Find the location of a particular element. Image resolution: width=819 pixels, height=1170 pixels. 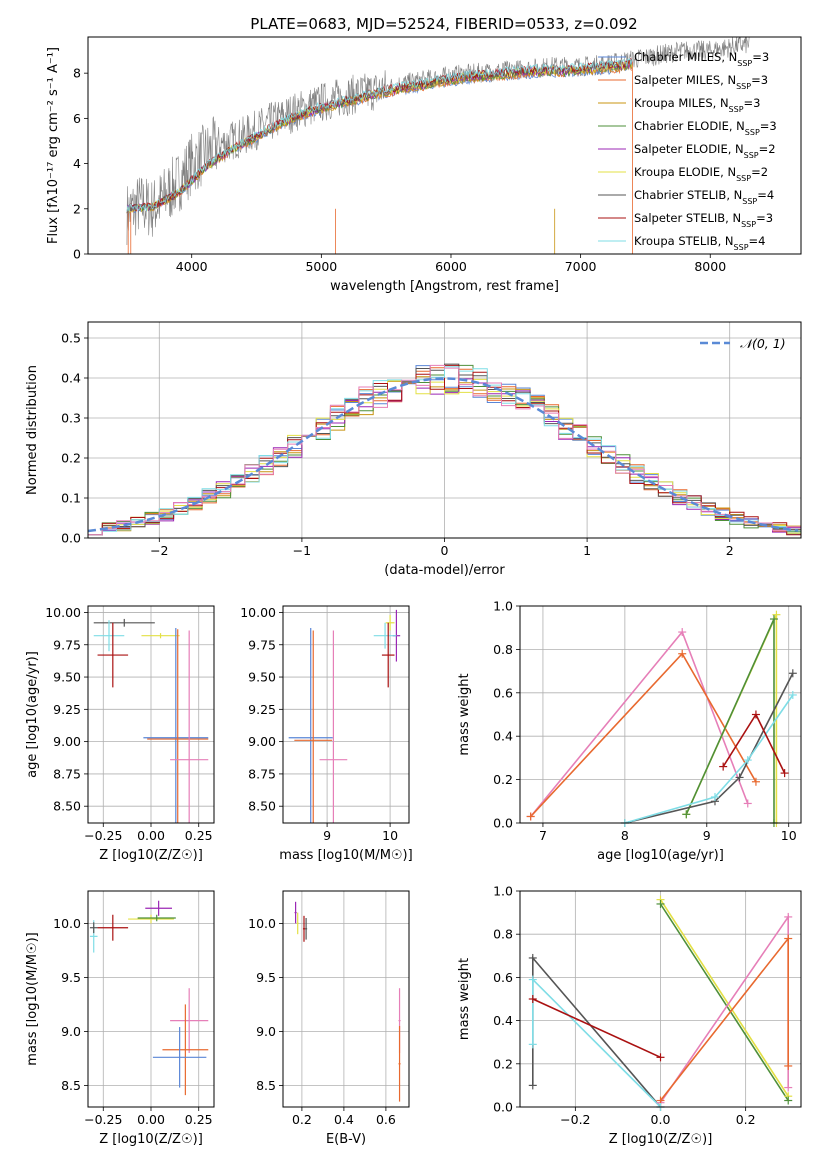

x-tick-label: 7000 is located at coordinates (581, 266).